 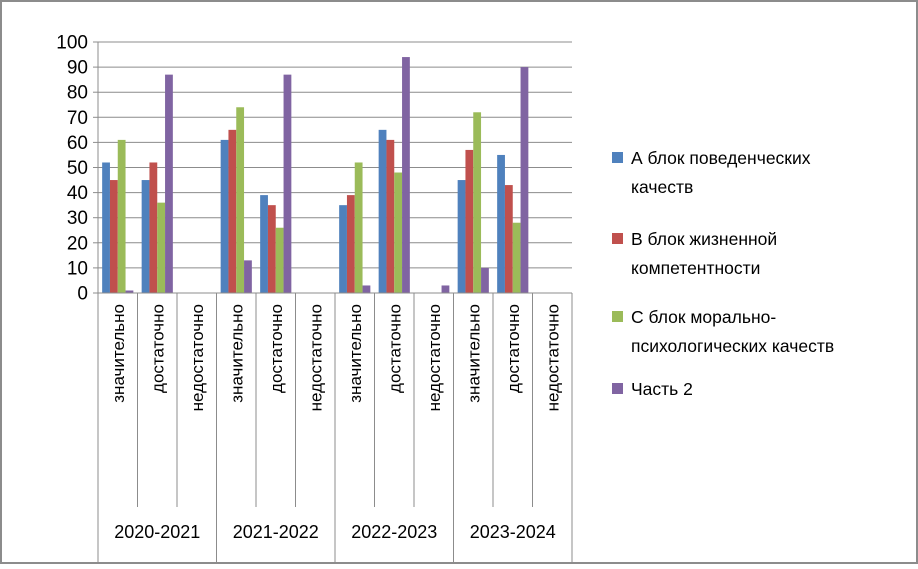 I want to click on x-group-label: 2020-2021, so click(x=157, y=532).